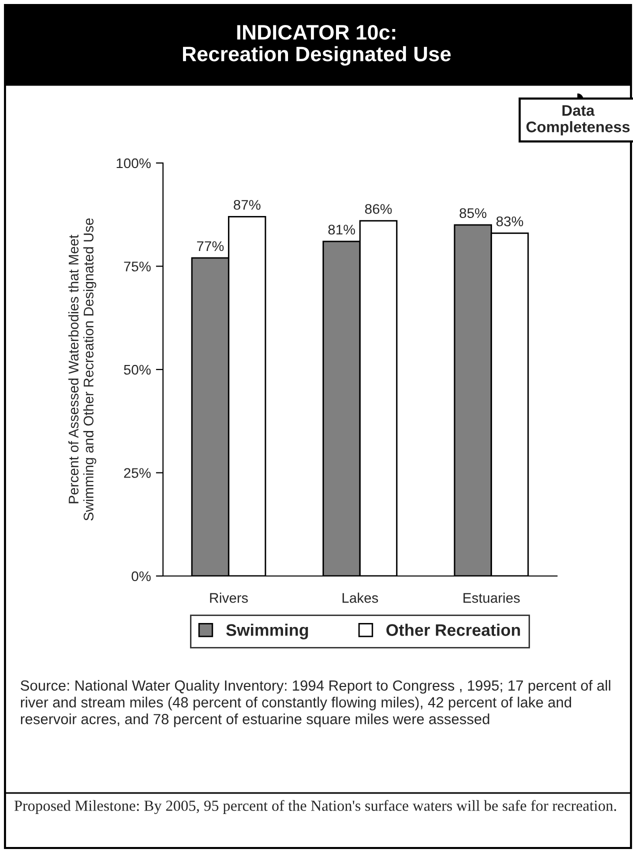 This screenshot has height=850, width=633. I want to click on text: Proposed Milestone: By 2005, 95 percent of the Nation's surface waters will be safe for recreation., so click(315, 807).